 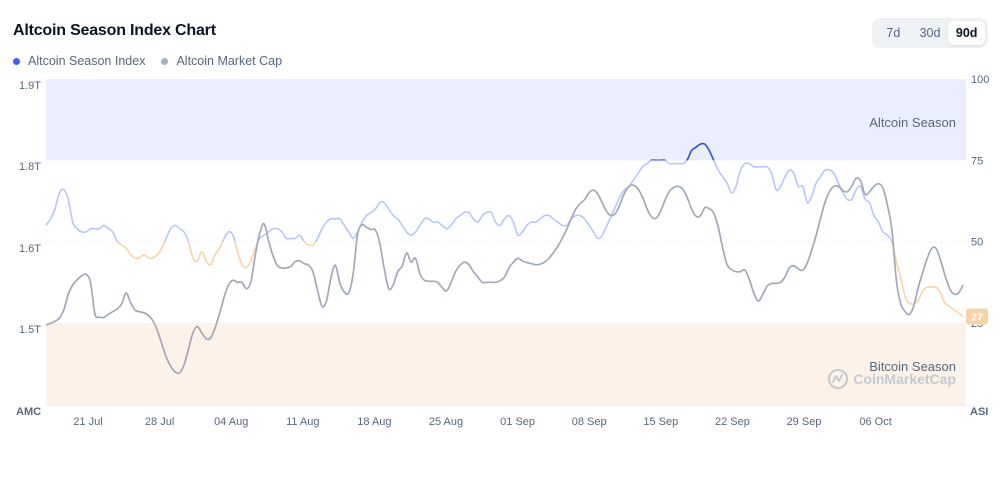 I want to click on bitcoin-season-label: Bitcoin Season, so click(x=912, y=366).